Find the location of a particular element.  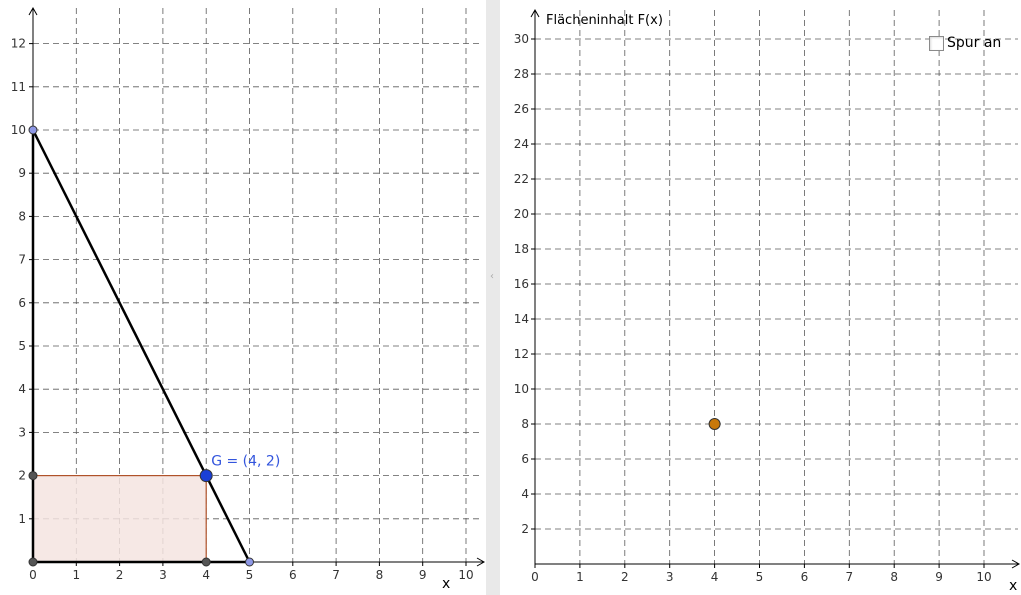

x-tick-labels: 0 1 2 3 4 5 6 7 8 9 10 is located at coordinates (761, 574).